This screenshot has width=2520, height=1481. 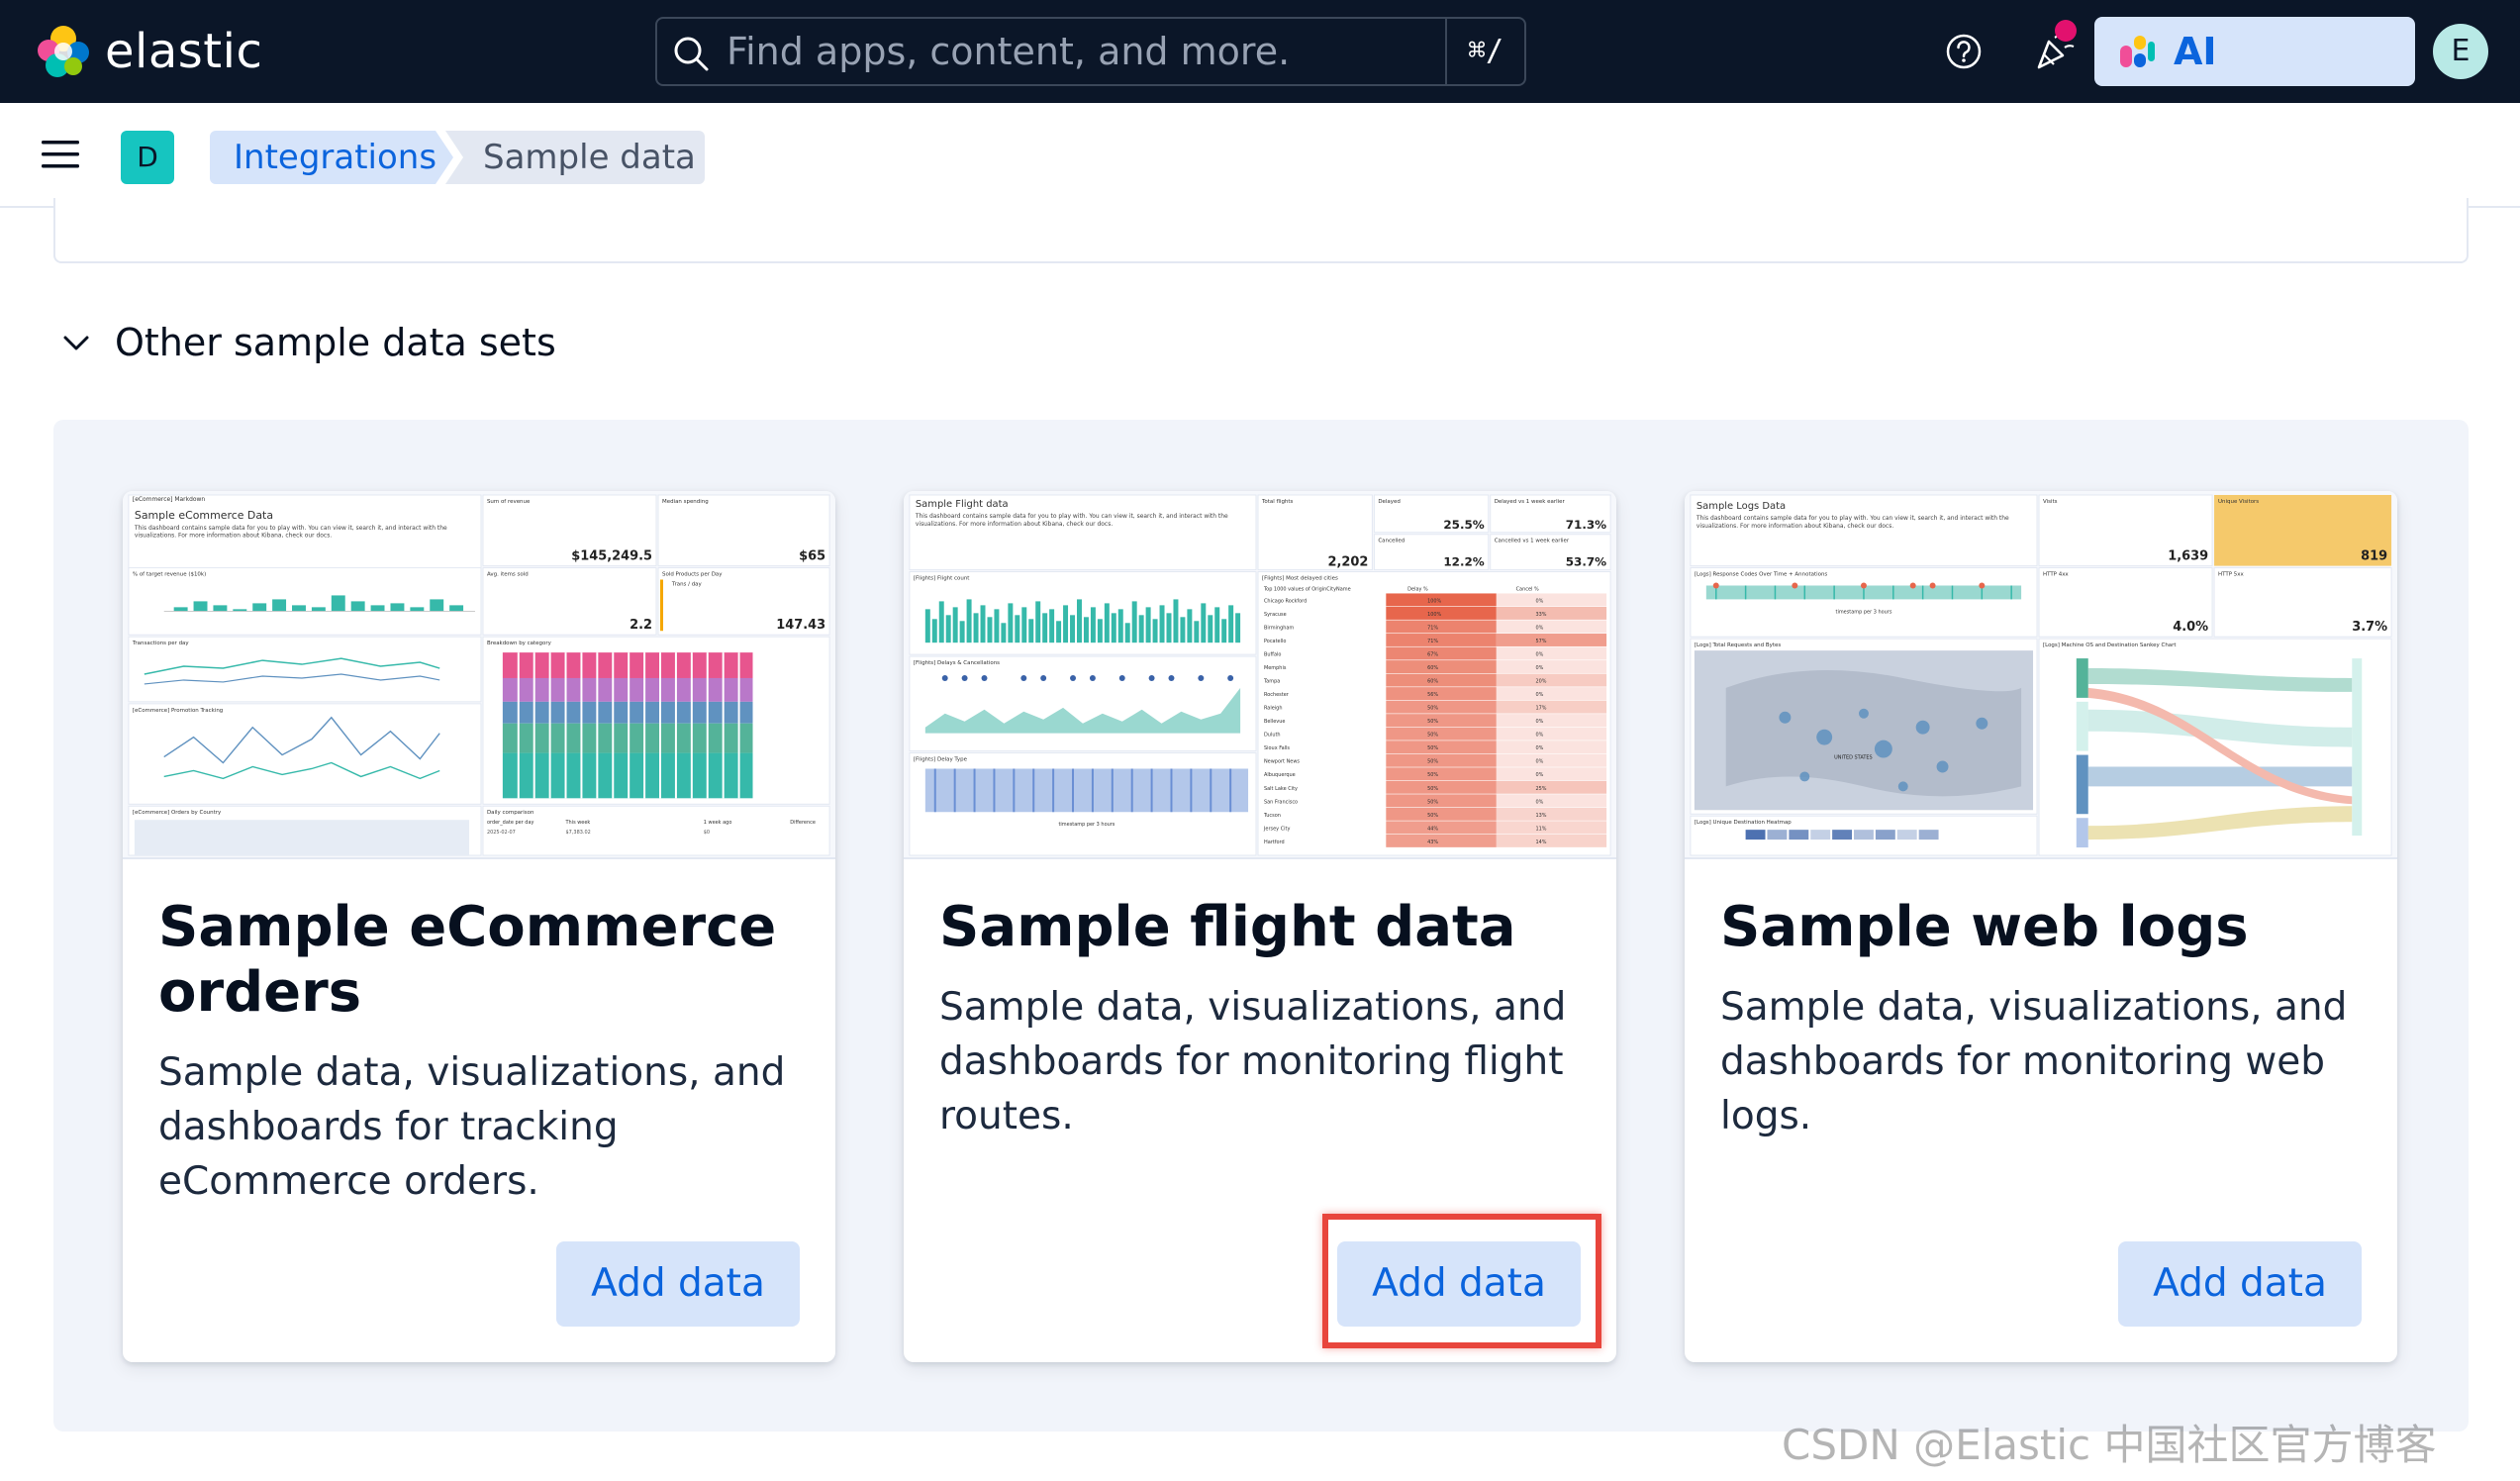 I want to click on space-avatar: D, so click(x=147, y=158).